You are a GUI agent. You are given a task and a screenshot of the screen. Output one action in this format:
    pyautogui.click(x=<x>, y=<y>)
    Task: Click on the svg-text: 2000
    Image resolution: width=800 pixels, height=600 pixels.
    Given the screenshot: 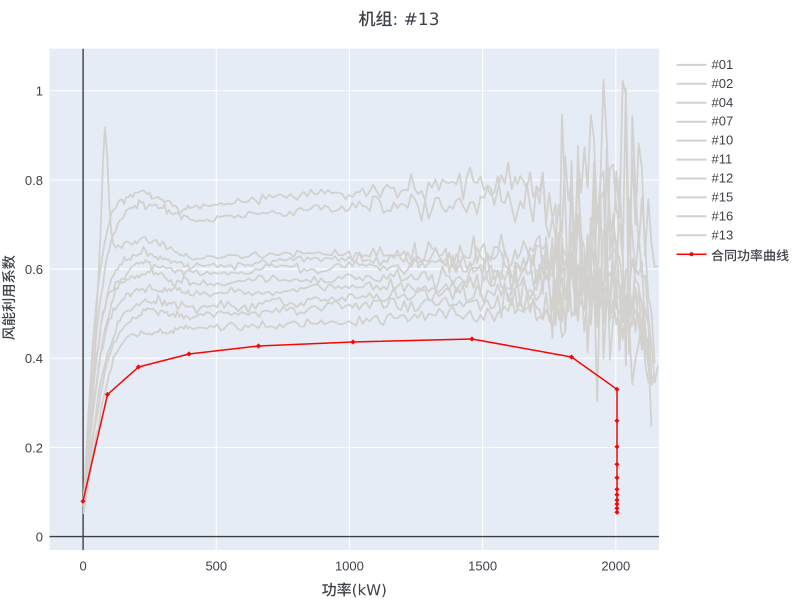 What is the action you would take?
    pyautogui.click(x=615, y=566)
    